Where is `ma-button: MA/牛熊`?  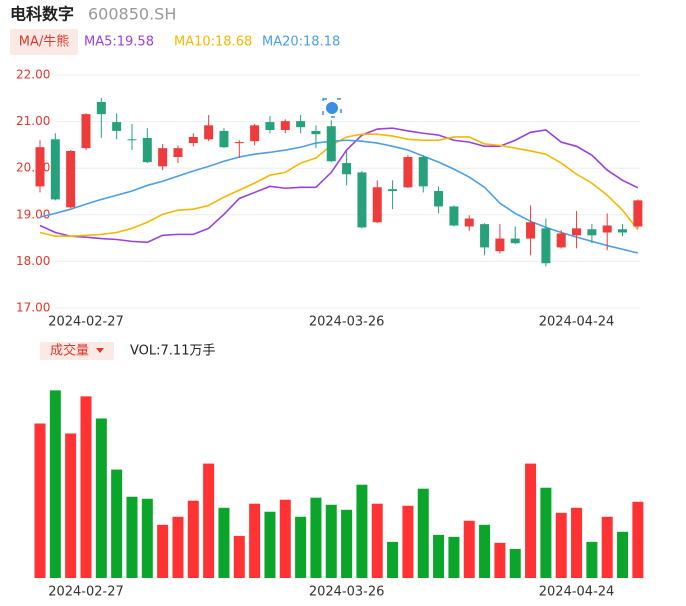 ma-button: MA/牛熊 is located at coordinates (44, 42).